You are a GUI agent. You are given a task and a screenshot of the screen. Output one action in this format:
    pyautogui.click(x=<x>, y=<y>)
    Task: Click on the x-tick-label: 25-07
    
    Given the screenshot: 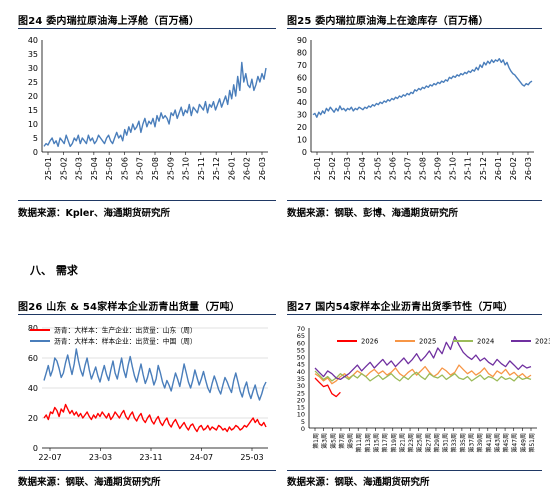 What is the action you would take?
    pyautogui.click(x=407, y=168)
    